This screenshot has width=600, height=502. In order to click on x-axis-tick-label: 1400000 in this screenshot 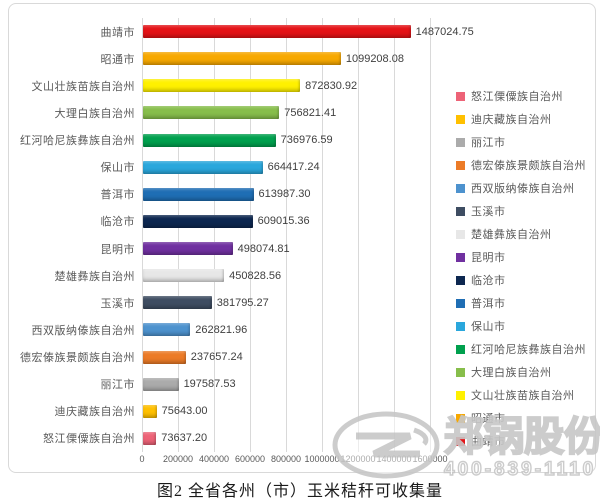, I will do `click(394, 459)`.